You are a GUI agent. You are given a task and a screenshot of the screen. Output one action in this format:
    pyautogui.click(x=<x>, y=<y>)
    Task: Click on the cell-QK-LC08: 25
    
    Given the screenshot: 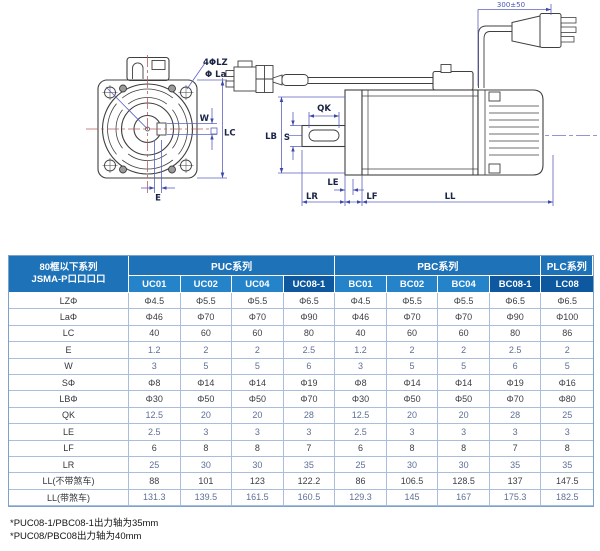 What is the action you would take?
    pyautogui.click(x=567, y=416)
    